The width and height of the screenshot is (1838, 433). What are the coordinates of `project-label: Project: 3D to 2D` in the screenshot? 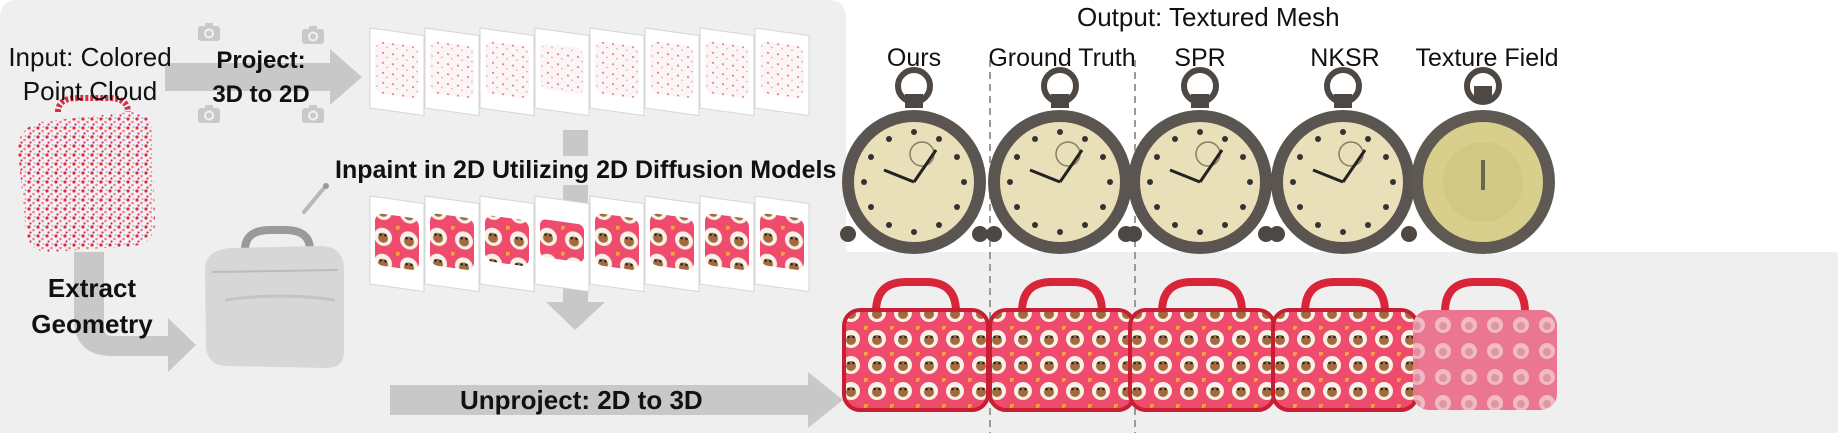 It's located at (261, 78).